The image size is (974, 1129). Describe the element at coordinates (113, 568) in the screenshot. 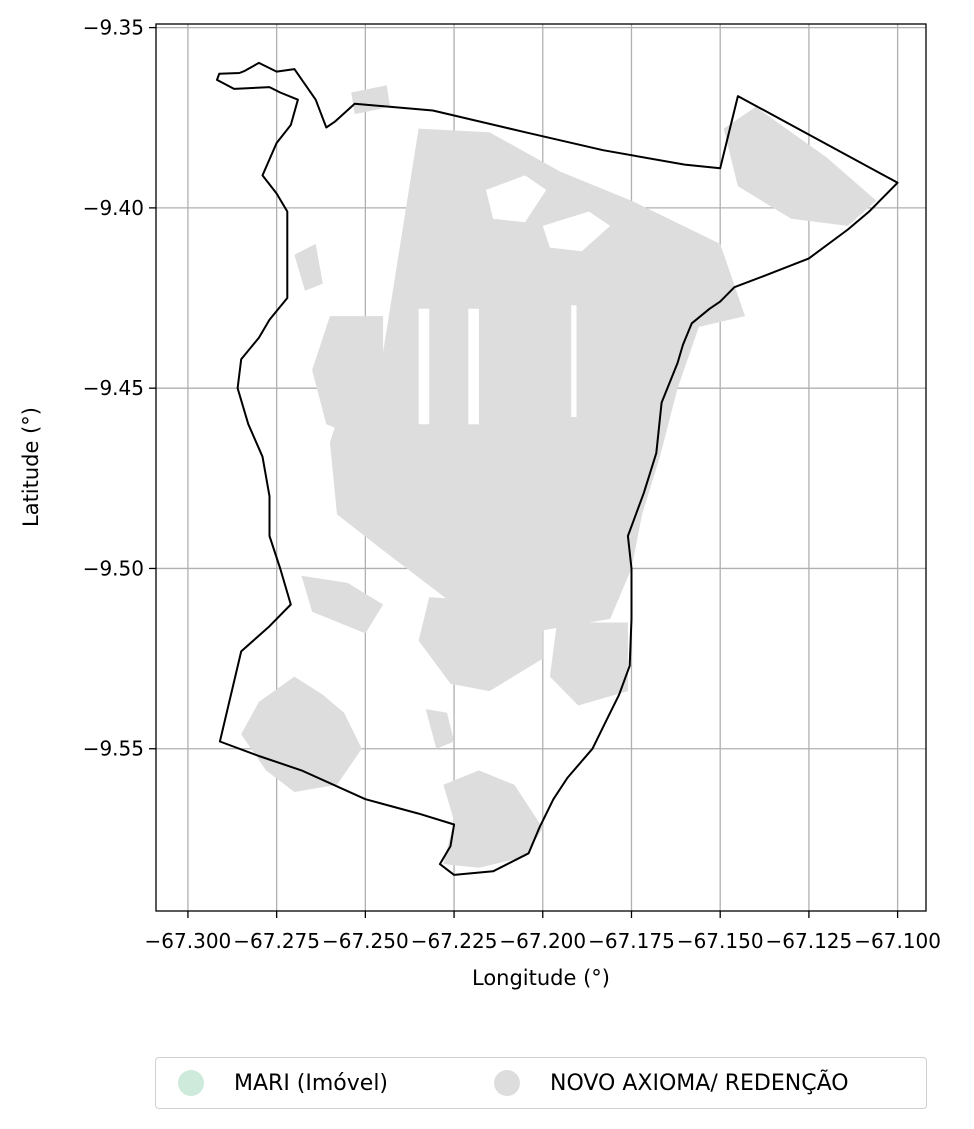

I see `y-tick-label-3: −9.50` at that location.